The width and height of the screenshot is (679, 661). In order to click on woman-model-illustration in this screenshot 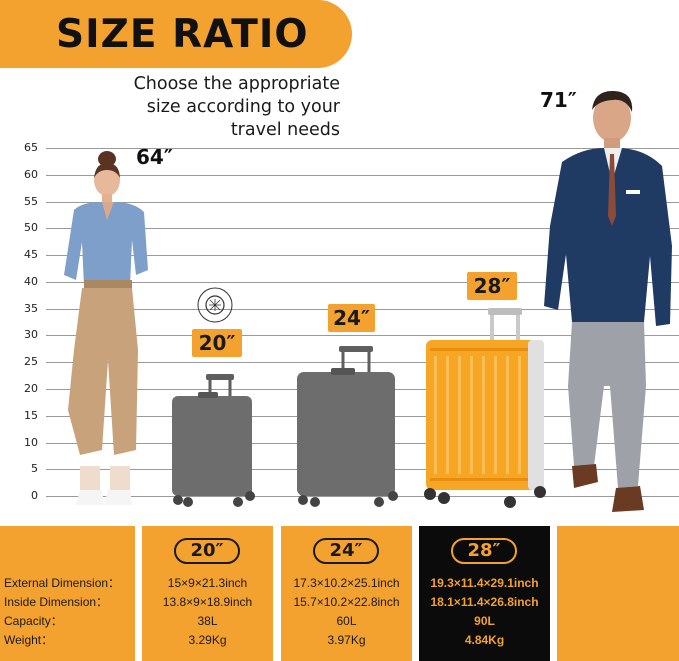, I will do `click(106, 328)`.